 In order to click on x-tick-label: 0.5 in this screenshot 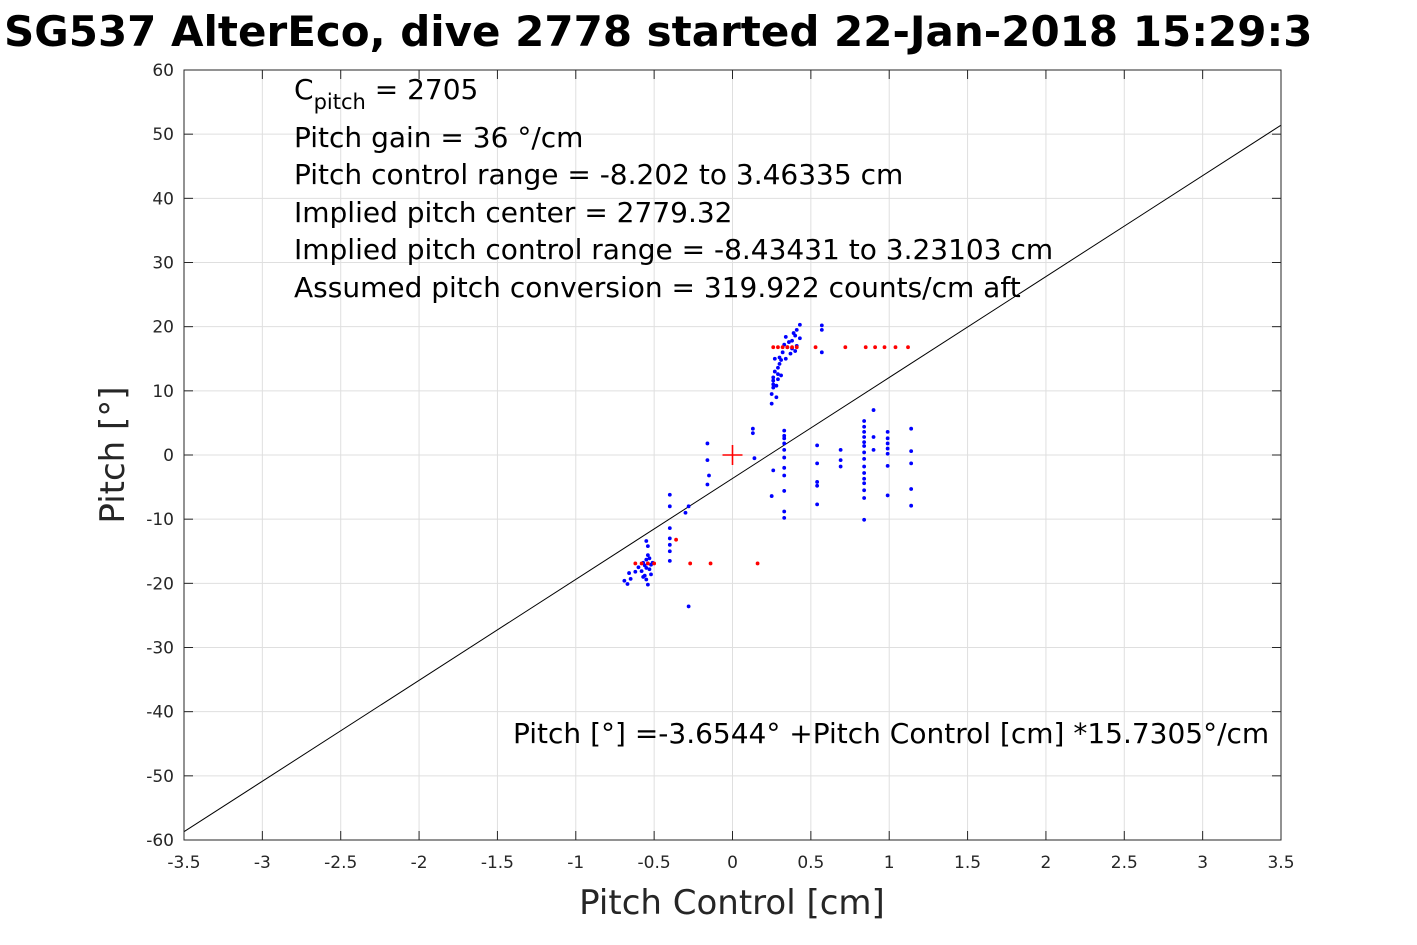, I will do `click(810, 863)`.